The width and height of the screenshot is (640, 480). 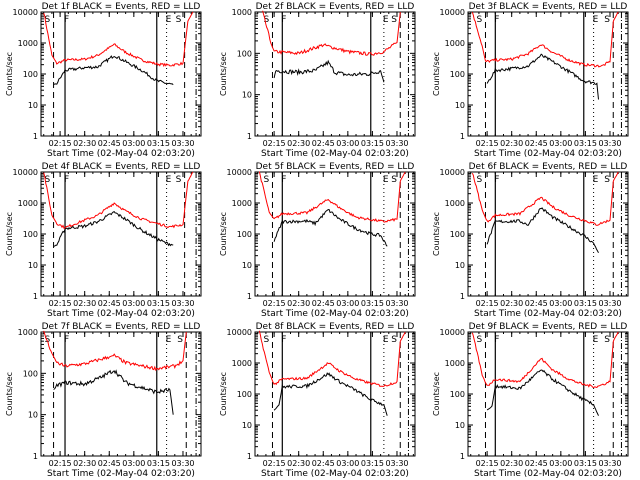 What do you see at coordinates (335, 7) in the screenshot?
I see `panel-title: Det 2f BLACK = Events, RED = LLD` at bounding box center [335, 7].